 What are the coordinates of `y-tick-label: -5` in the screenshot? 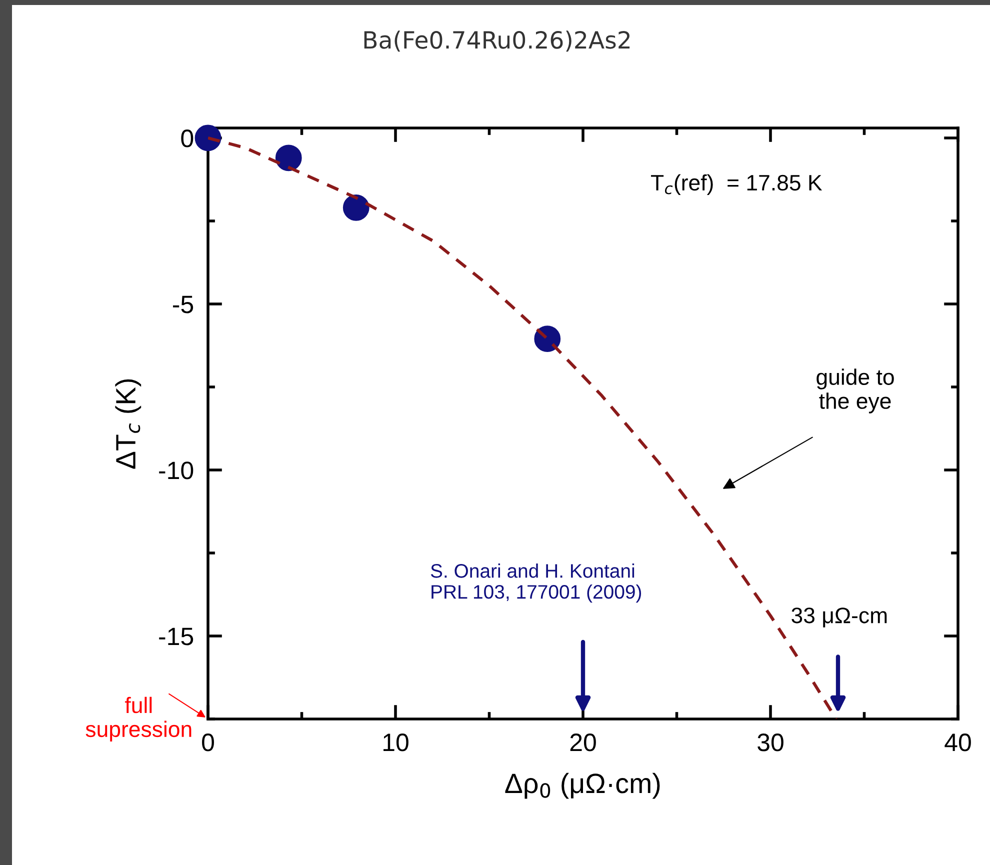 It's located at (183, 305).